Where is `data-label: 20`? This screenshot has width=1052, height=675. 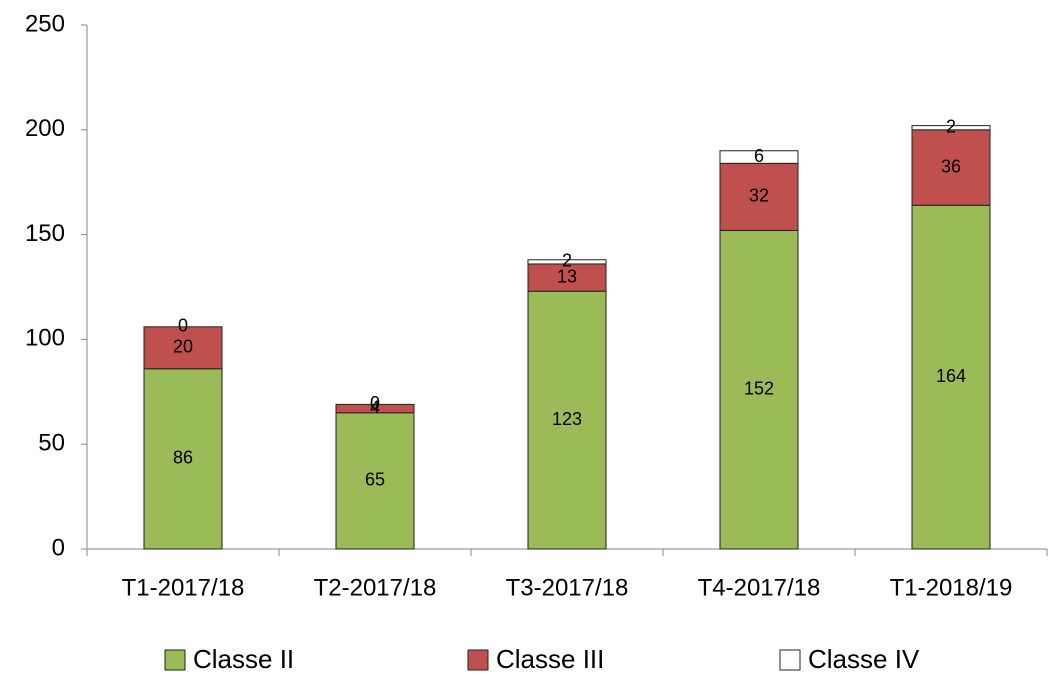 data-label: 20 is located at coordinates (183, 347).